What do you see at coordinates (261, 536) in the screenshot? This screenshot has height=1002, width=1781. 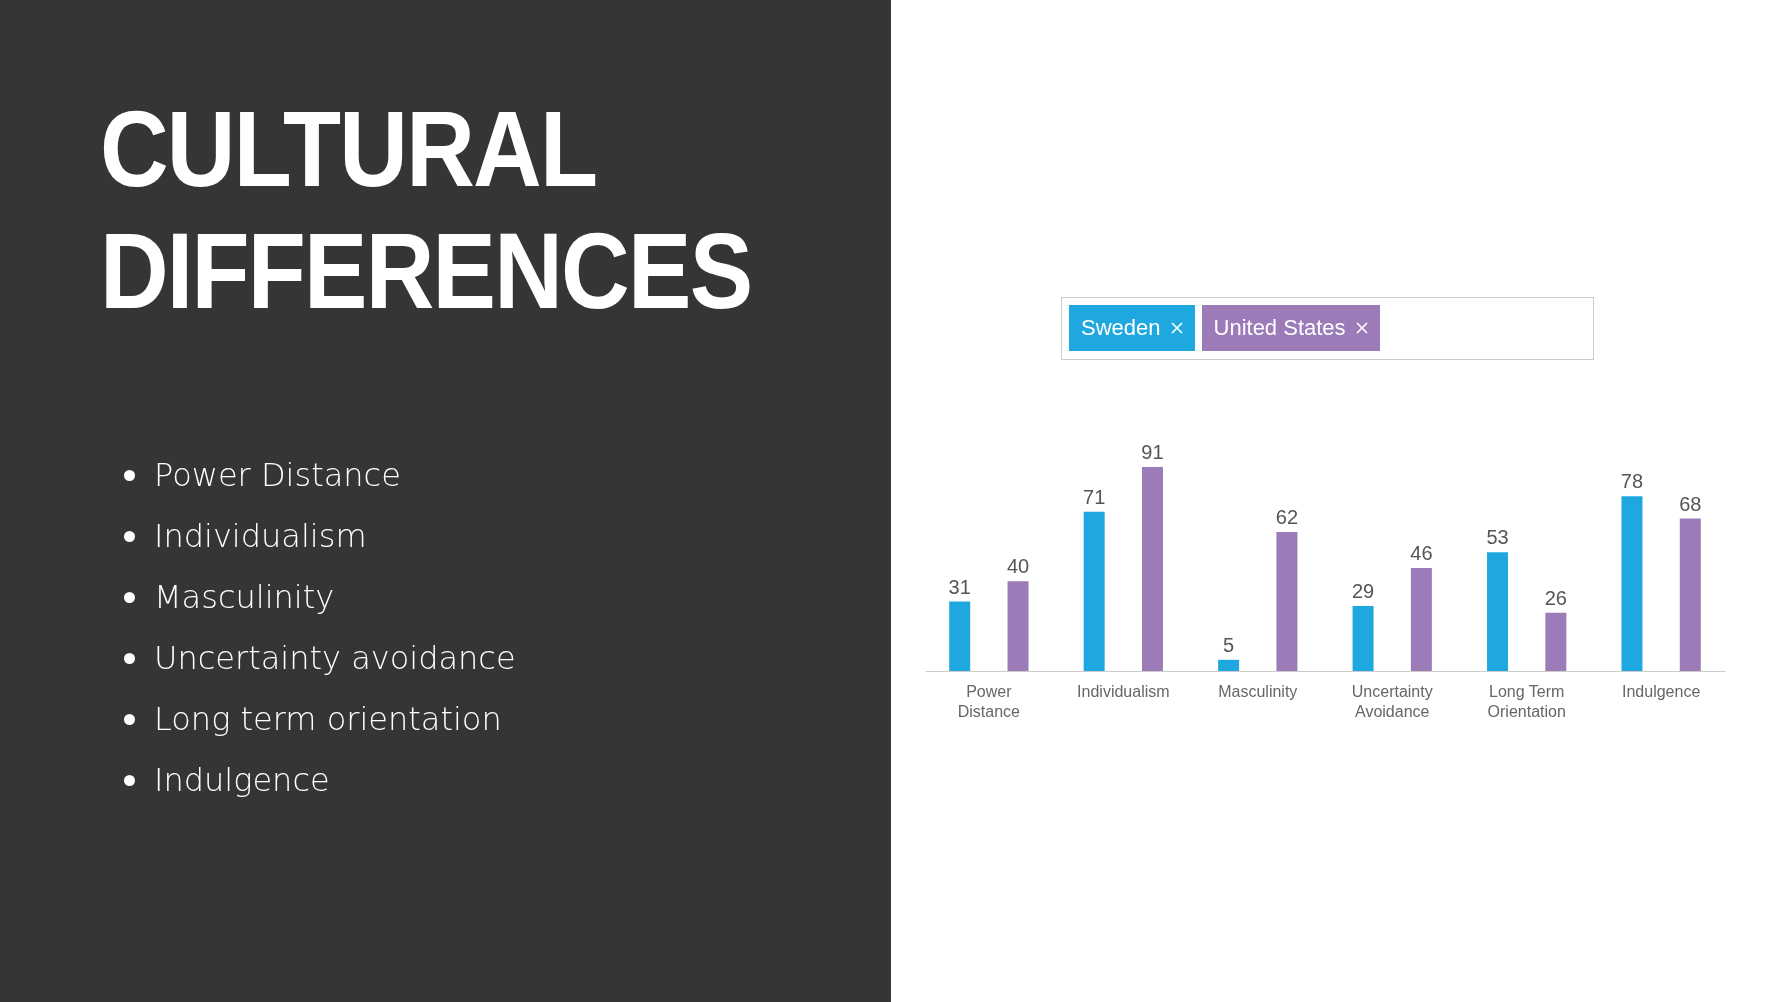 I see `text: Individualism` at bounding box center [261, 536].